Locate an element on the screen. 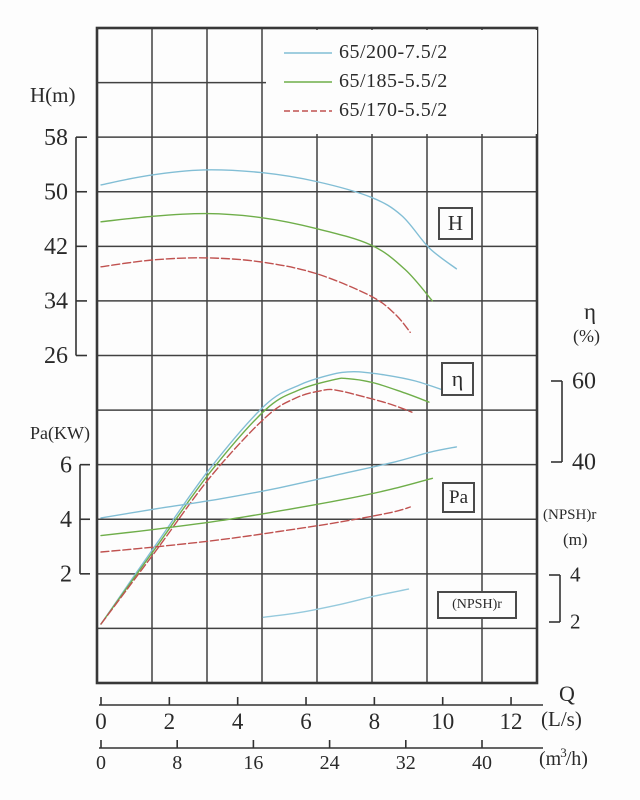  eta-axis-title: η is located at coordinates (590, 311).